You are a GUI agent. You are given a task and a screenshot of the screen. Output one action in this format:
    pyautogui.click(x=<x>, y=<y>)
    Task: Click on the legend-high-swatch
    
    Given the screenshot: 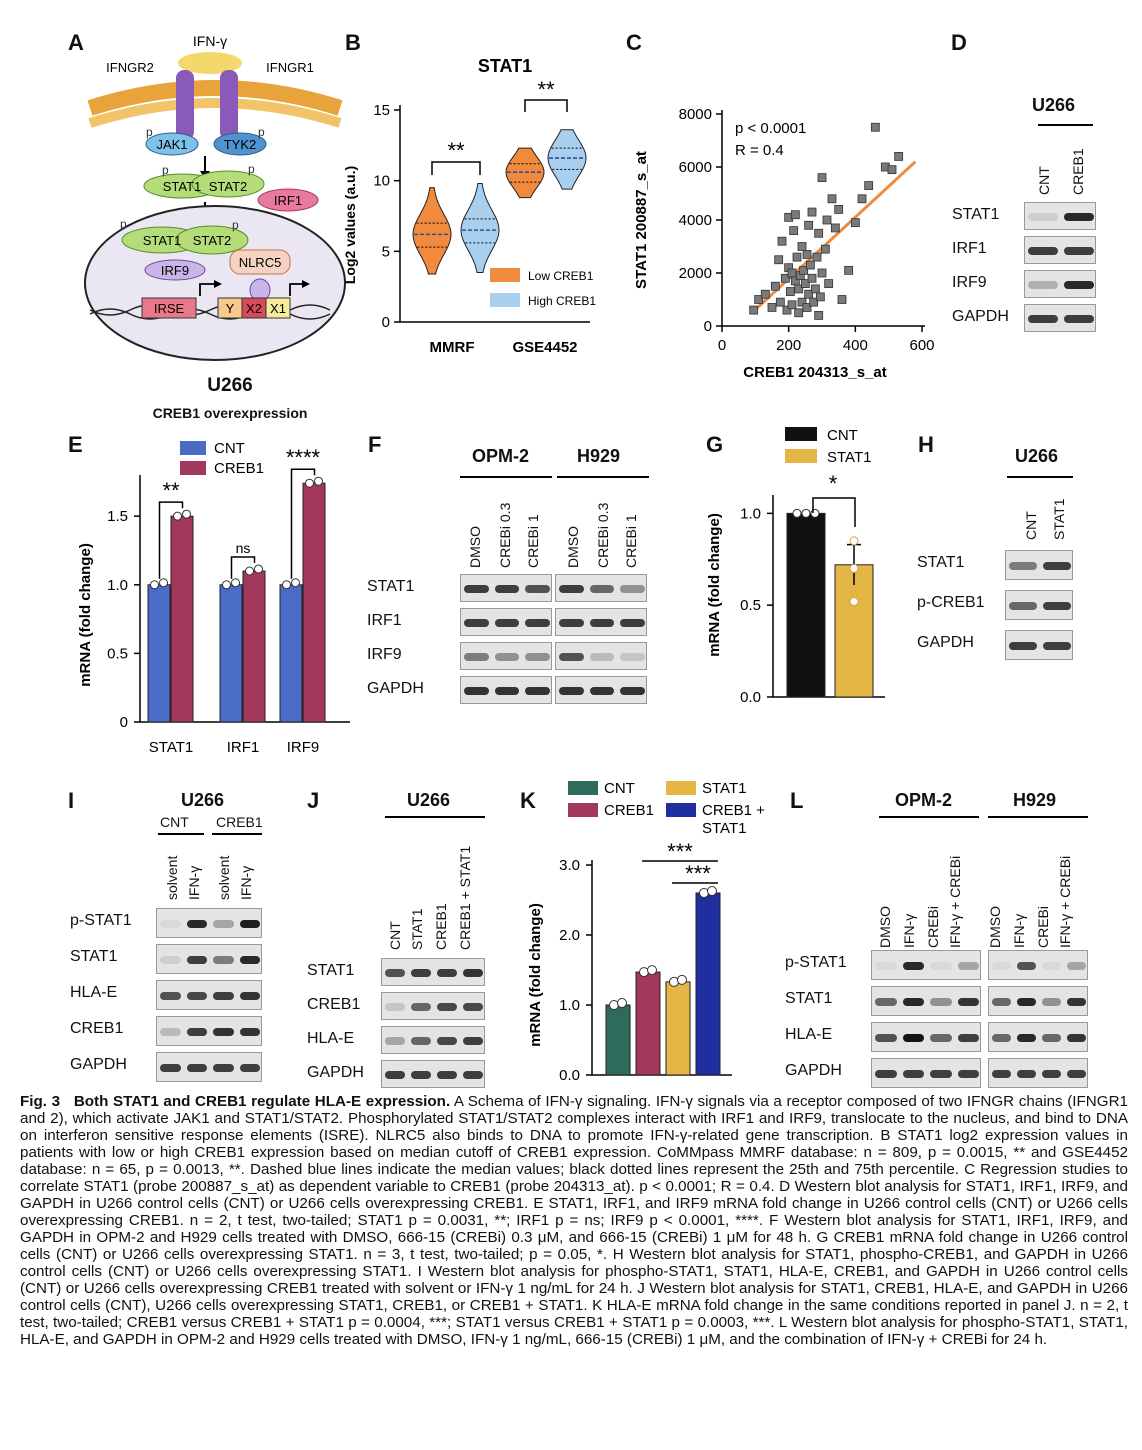 What is the action you would take?
    pyautogui.click(x=505, y=300)
    